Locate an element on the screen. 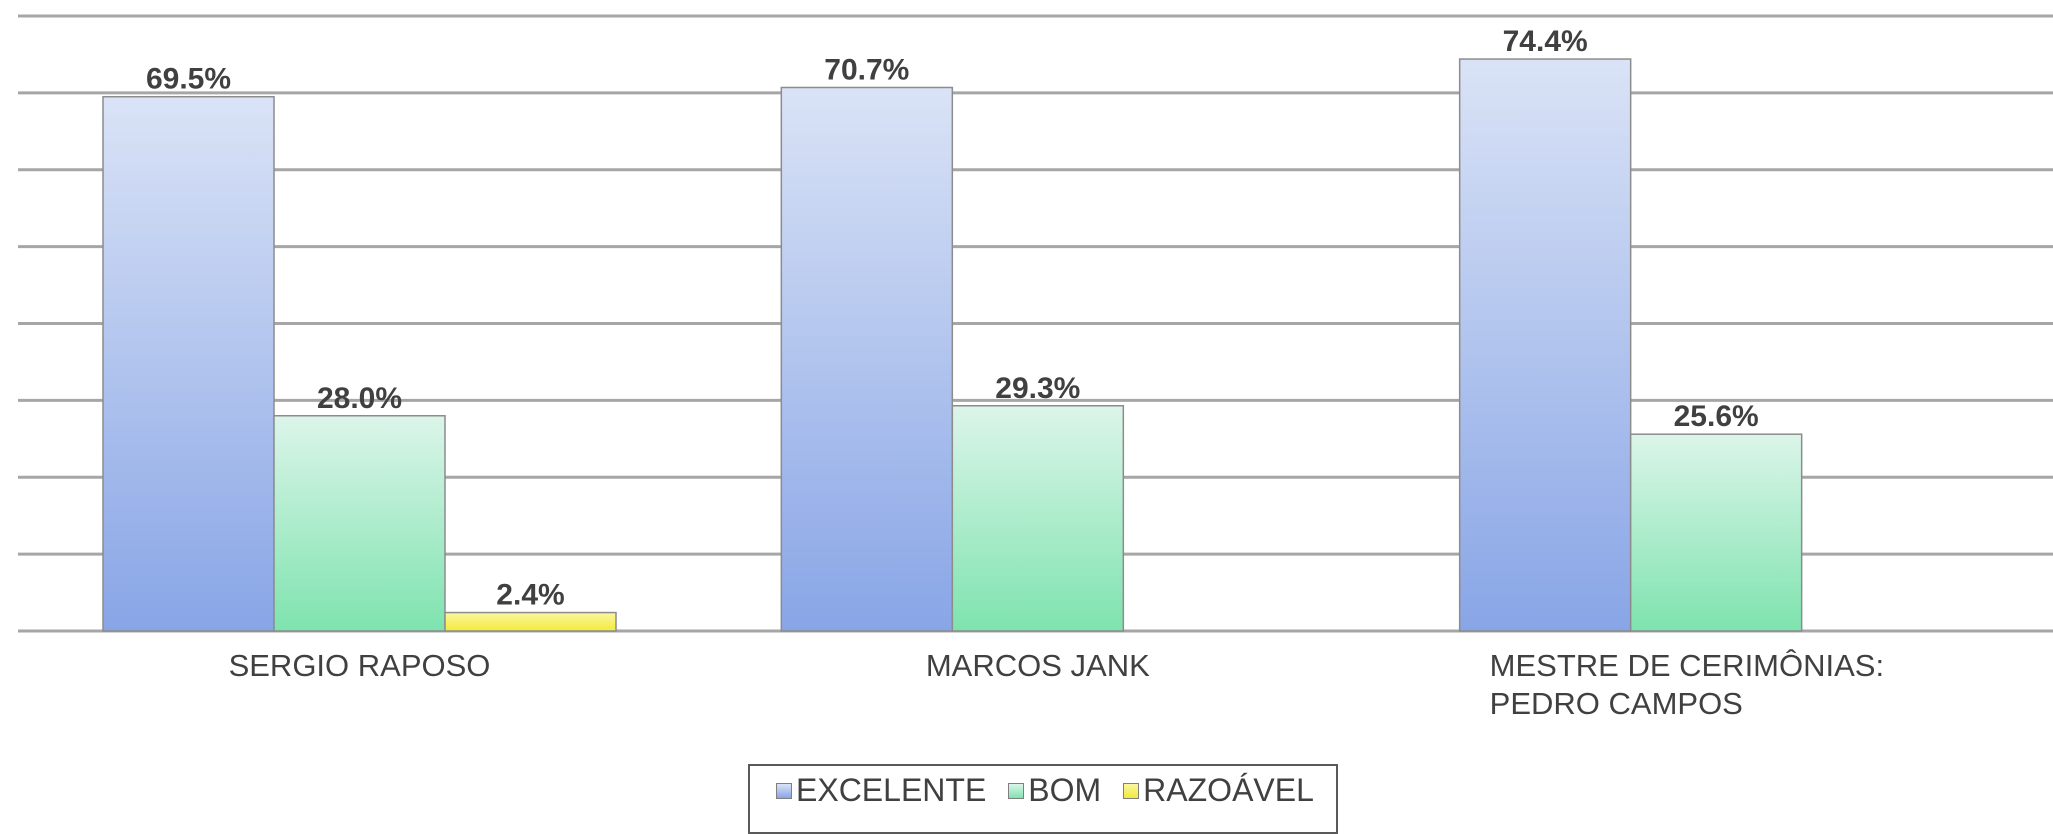 This screenshot has height=834, width=2053. data-label: 29.3% is located at coordinates (1037, 388).